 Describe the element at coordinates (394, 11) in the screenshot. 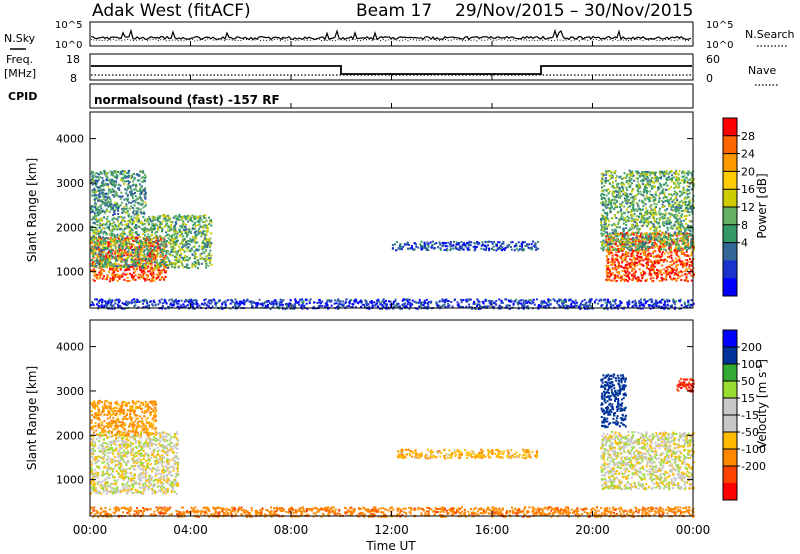

I see `beam-label: Beam 17` at that location.